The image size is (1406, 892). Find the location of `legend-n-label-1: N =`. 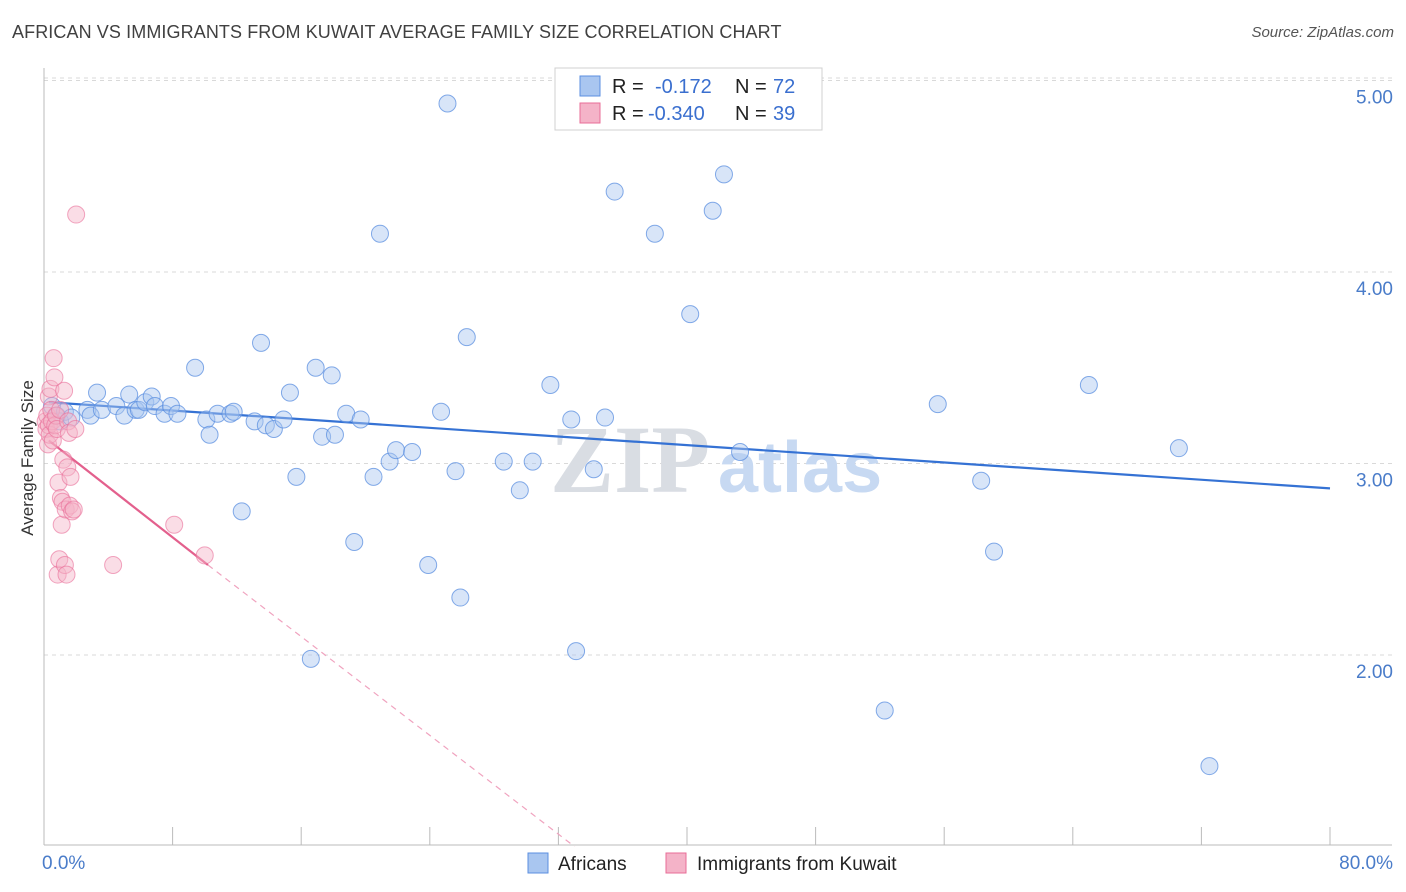

legend-n-label-1: N = is located at coordinates (751, 87).